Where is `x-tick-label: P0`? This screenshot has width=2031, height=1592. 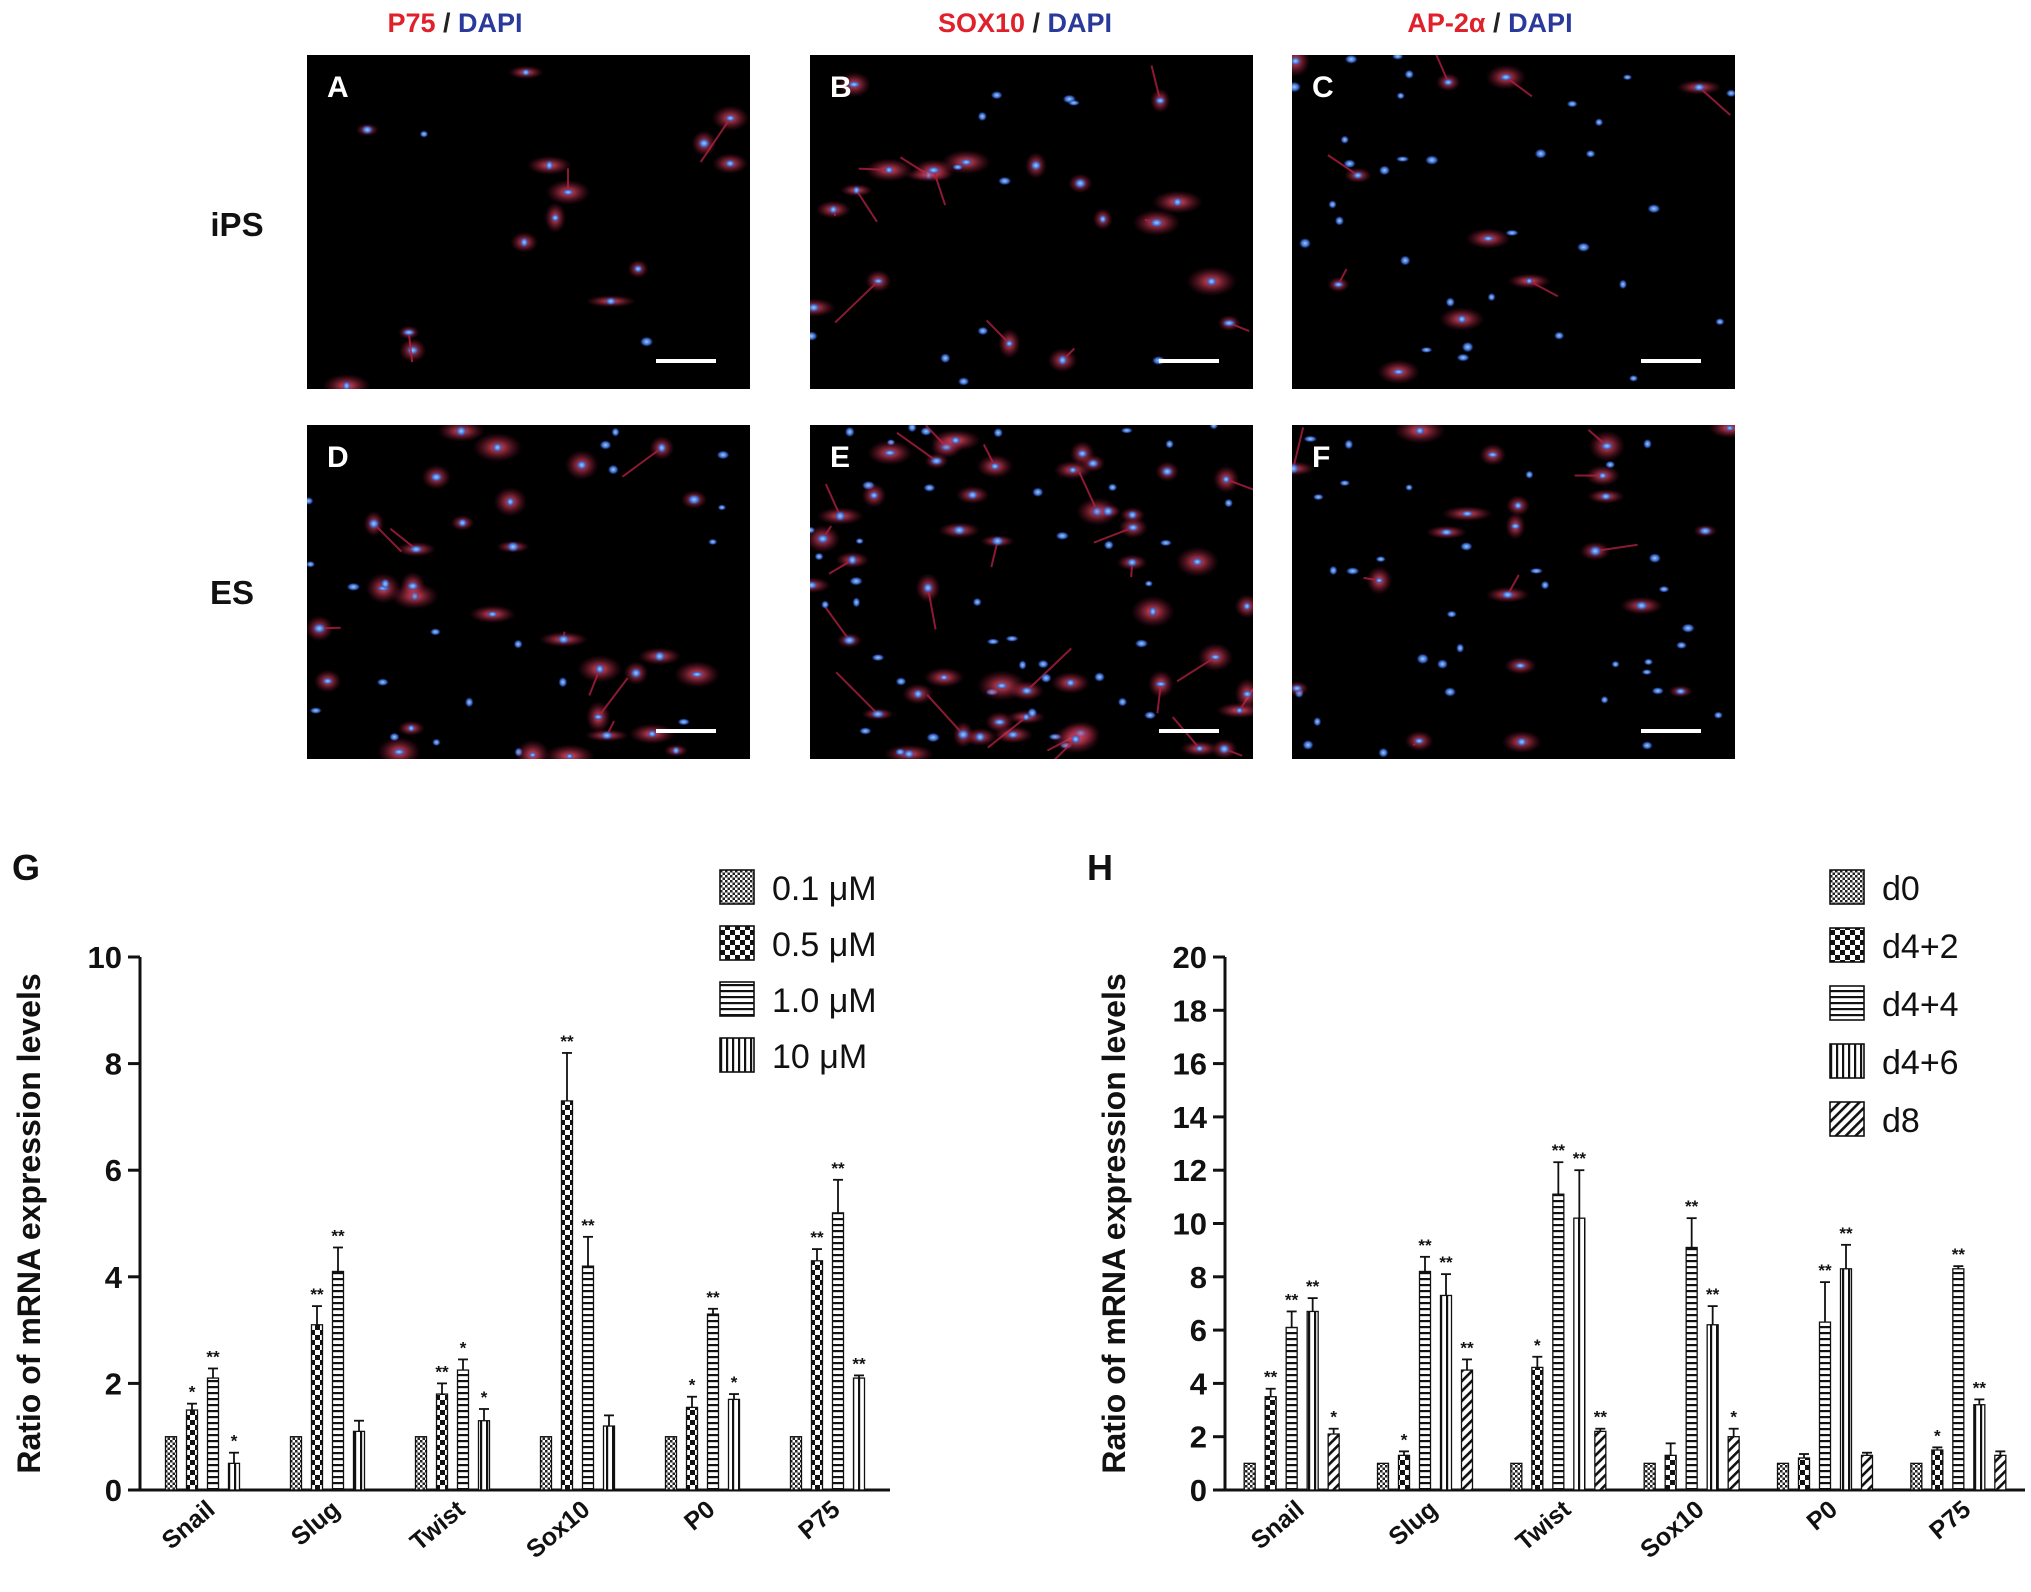
x-tick-label: P0 is located at coordinates (1821, 1515).